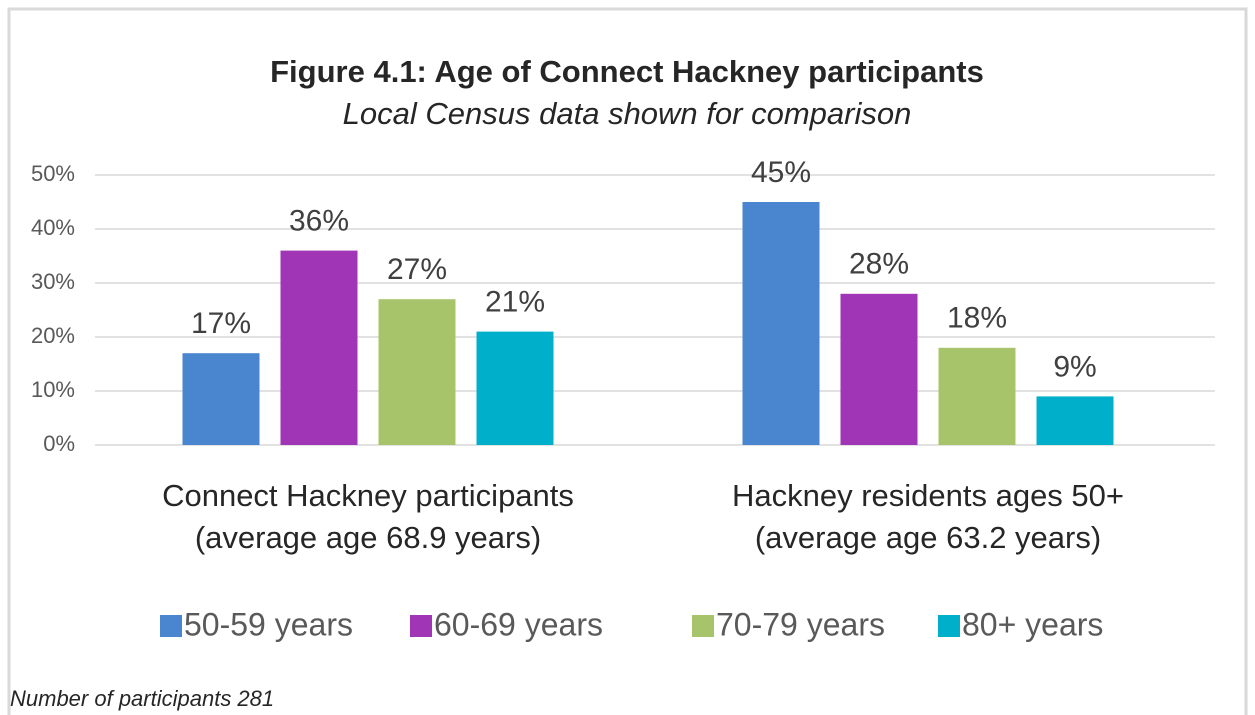 The height and width of the screenshot is (715, 1255). I want to click on y-tick-label: 20%, so click(53, 335).